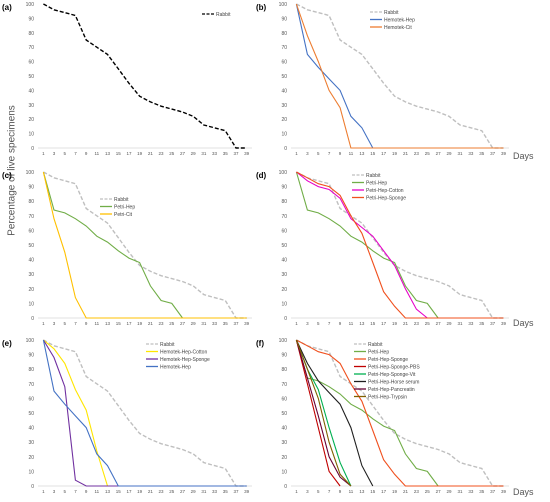 The image size is (550, 502). What do you see at coordinates (394, 368) in the screenshot?
I see `legend-label: Petri-Hep-Sponge-PBS` at bounding box center [394, 368].